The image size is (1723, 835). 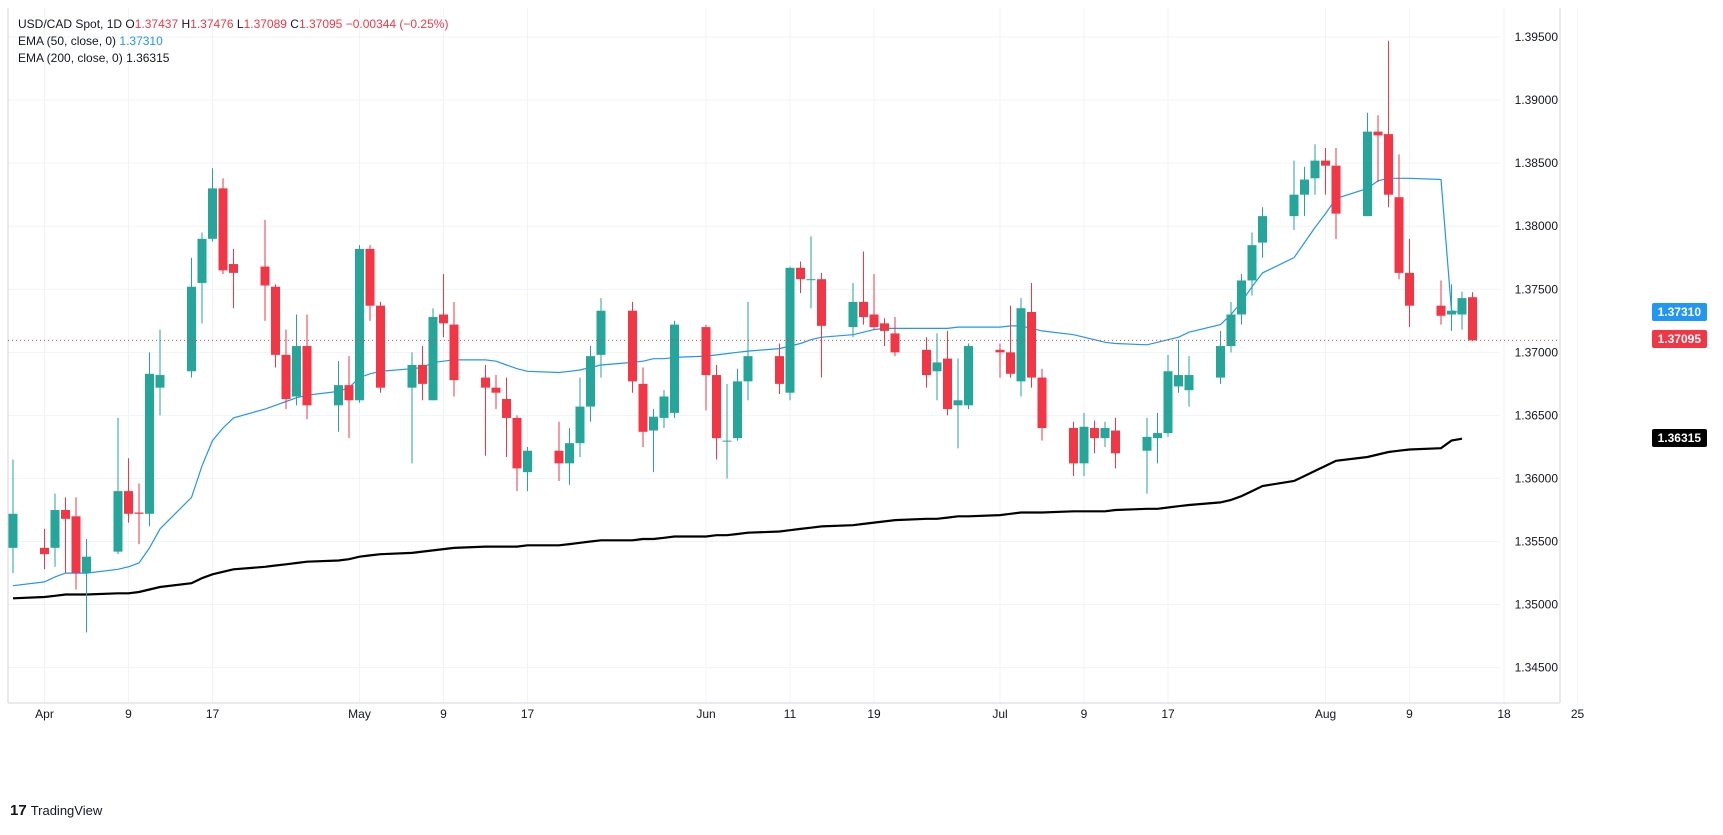 What do you see at coordinates (70, 24) in the screenshot?
I see `symbol-label: USD/CAD Spot, 1D` at bounding box center [70, 24].